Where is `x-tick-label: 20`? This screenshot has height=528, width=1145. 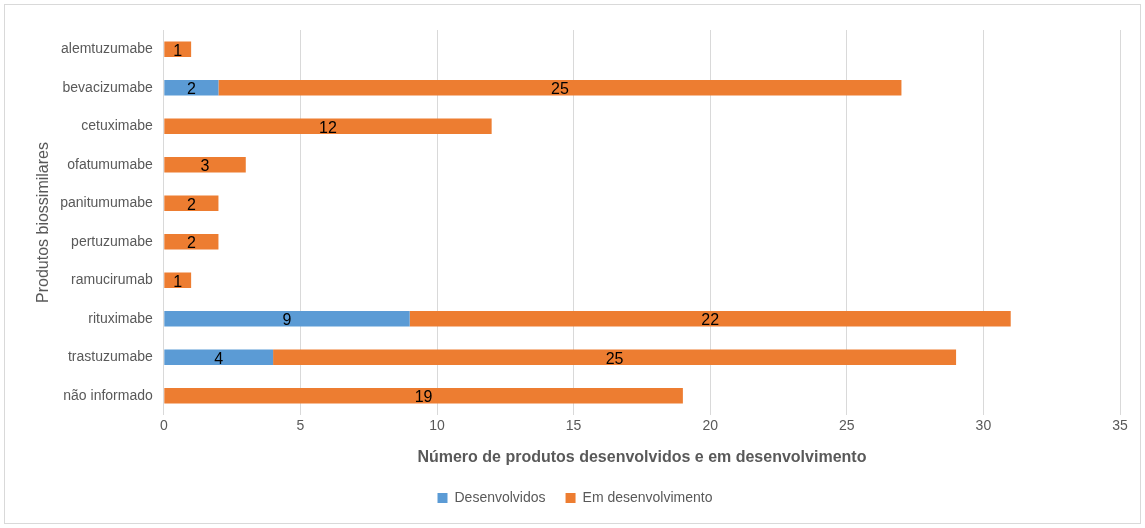 x-tick-label: 20 is located at coordinates (710, 425).